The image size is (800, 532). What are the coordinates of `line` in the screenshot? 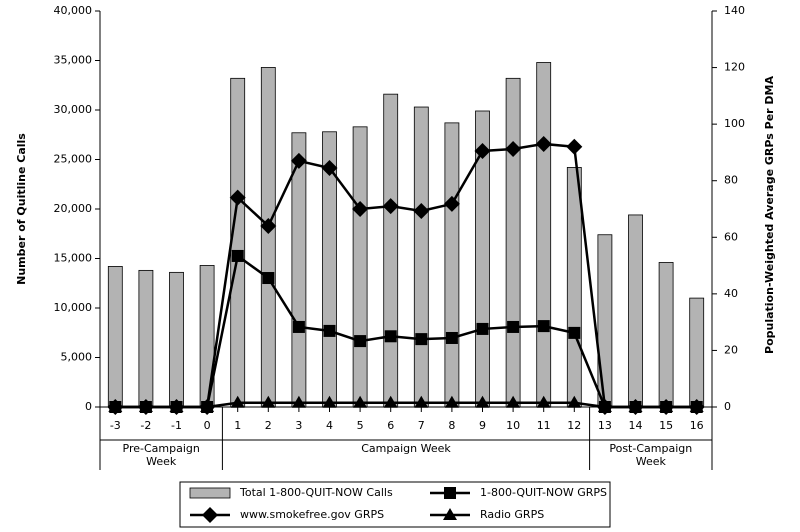 It's located at (406, 405).